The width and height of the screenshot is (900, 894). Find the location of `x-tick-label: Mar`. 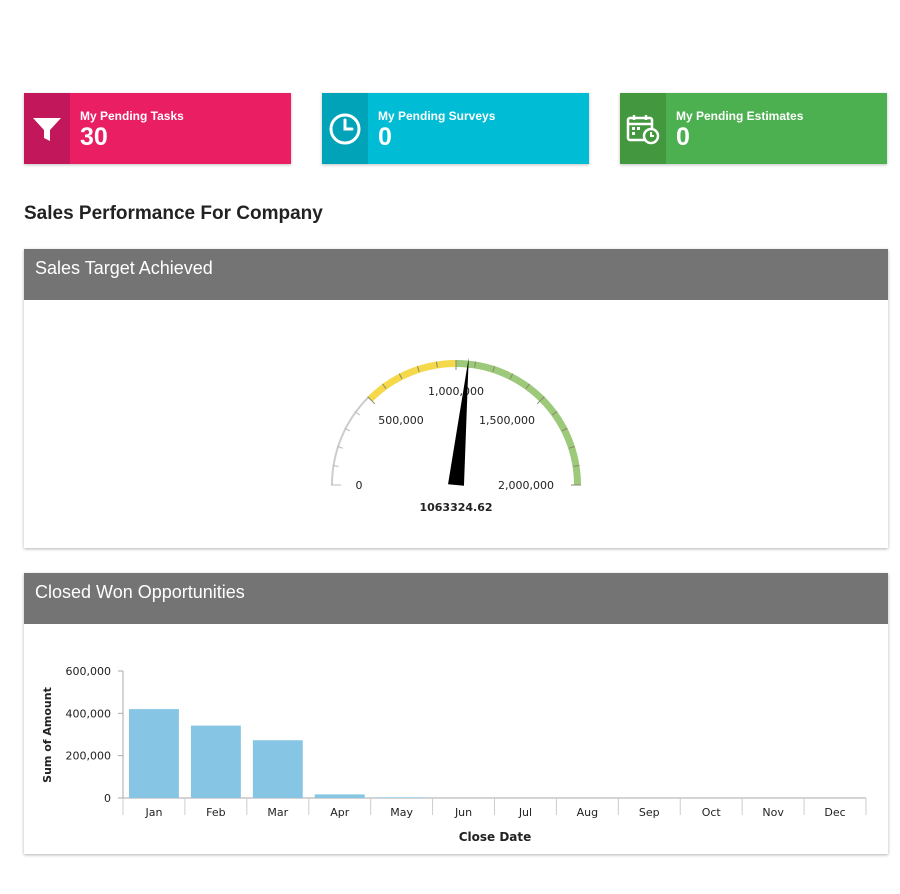

x-tick-label: Mar is located at coordinates (277, 812).